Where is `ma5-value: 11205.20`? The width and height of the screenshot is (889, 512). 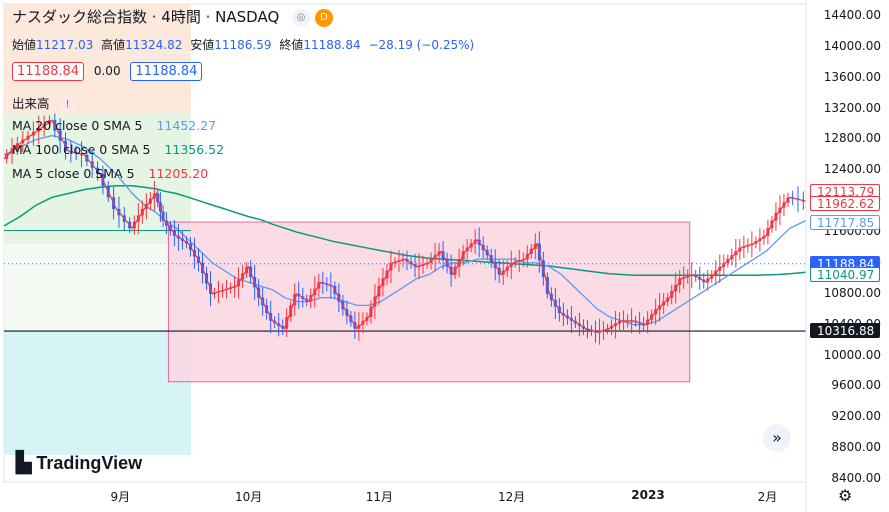 ma5-value: 11205.20 is located at coordinates (178, 173).